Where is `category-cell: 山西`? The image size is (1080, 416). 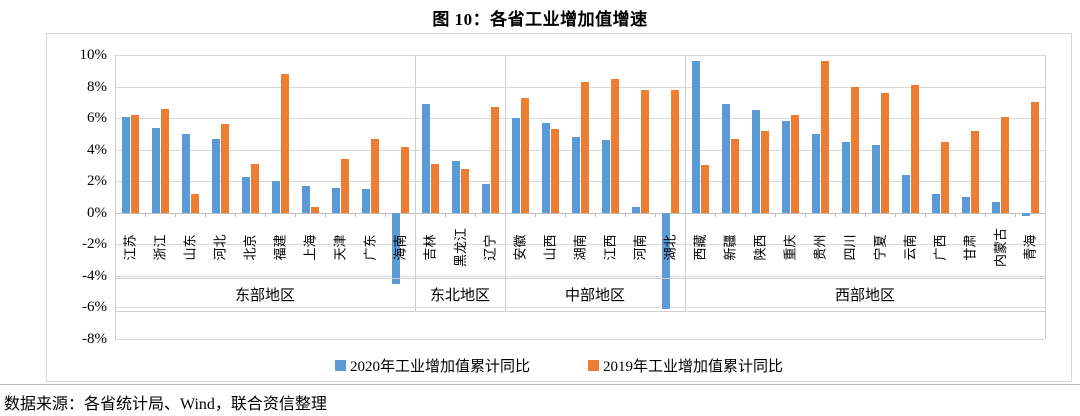
category-cell: 山西 is located at coordinates (550, 248).